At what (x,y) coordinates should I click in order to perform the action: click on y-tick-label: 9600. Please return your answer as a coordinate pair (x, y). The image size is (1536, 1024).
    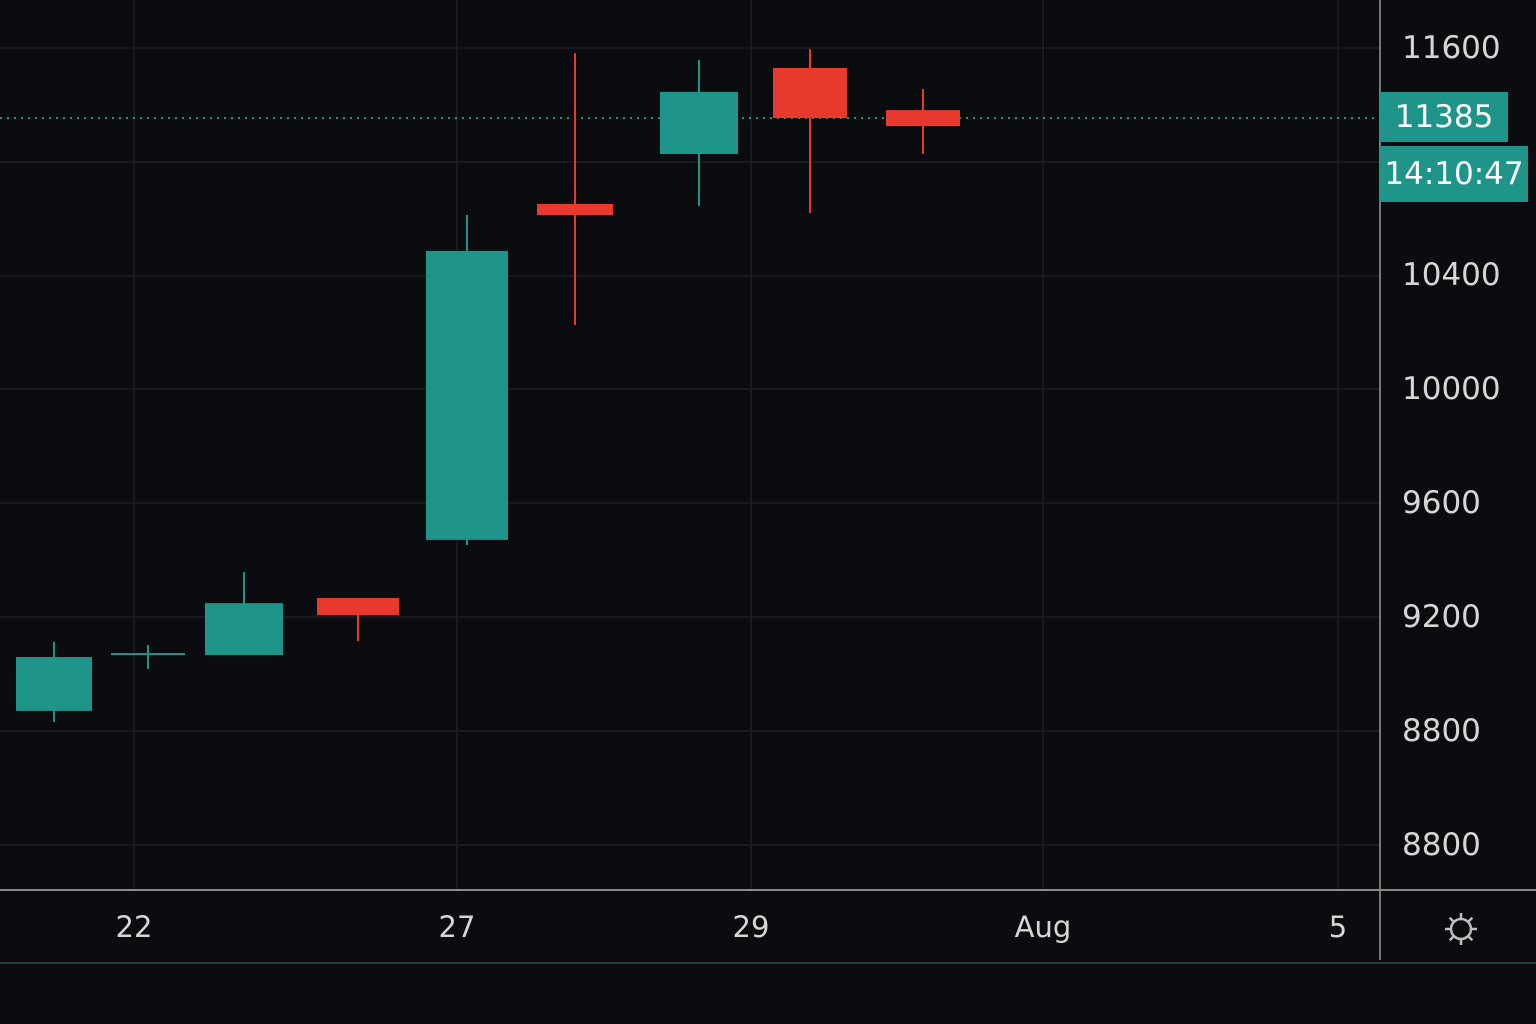
    Looking at the image, I should click on (1441, 503).